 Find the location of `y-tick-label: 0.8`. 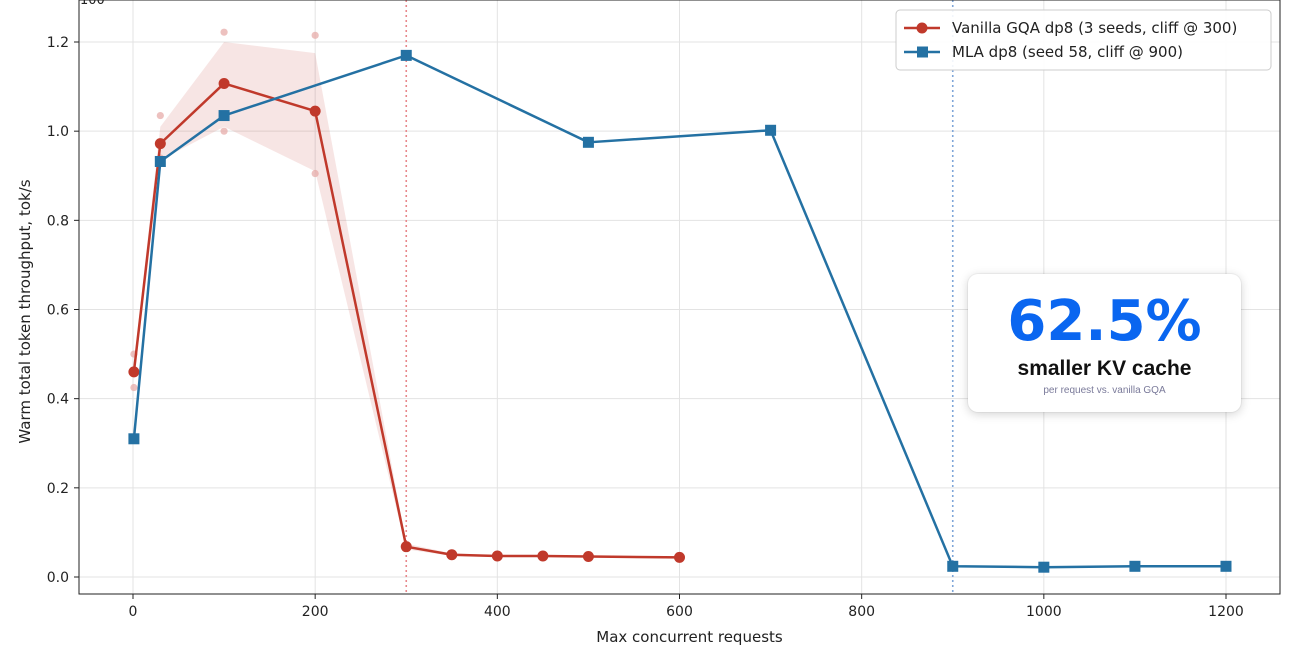

y-tick-label: 0.8 is located at coordinates (58, 221).